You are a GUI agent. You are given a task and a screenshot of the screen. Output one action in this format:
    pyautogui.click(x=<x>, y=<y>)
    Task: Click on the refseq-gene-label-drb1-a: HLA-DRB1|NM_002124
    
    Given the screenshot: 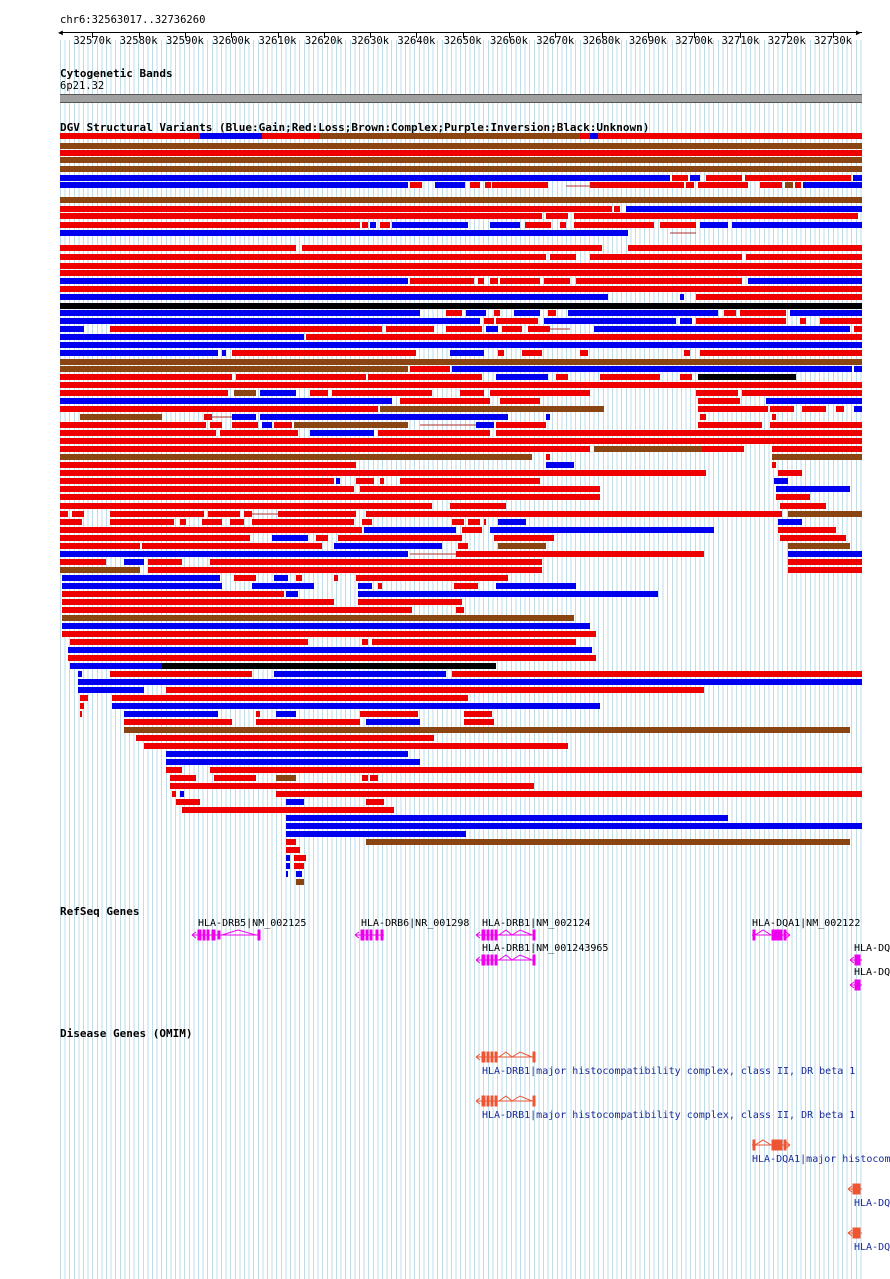 What is the action you would take?
    pyautogui.click(x=536, y=923)
    